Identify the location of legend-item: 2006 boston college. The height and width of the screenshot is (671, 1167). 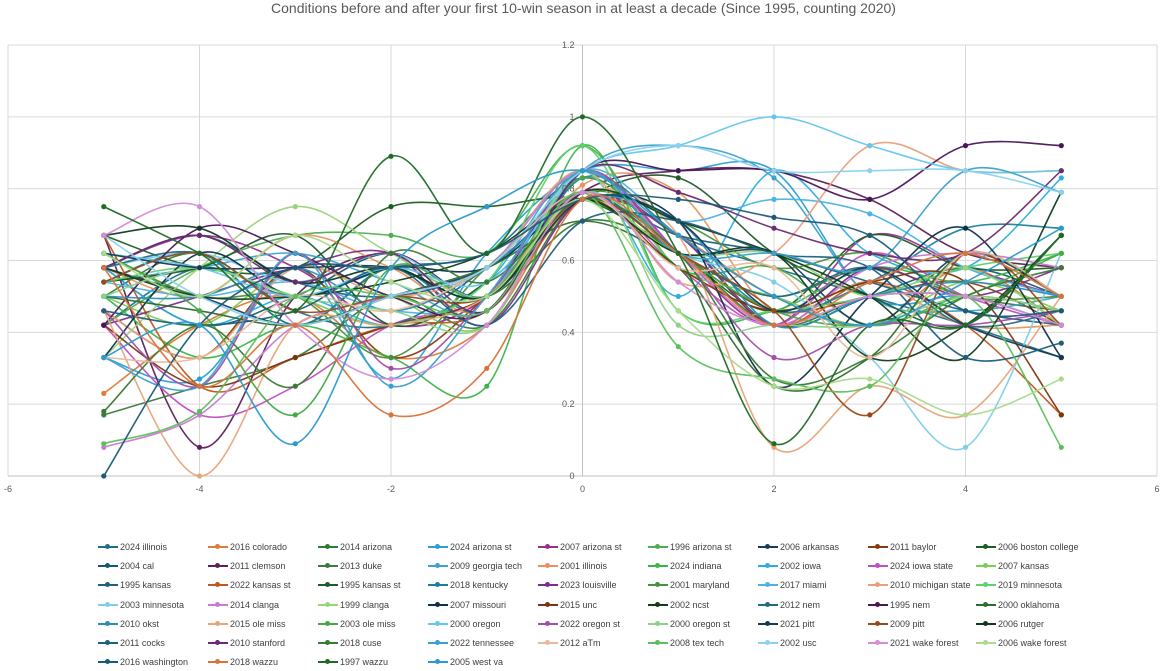
(1027, 547).